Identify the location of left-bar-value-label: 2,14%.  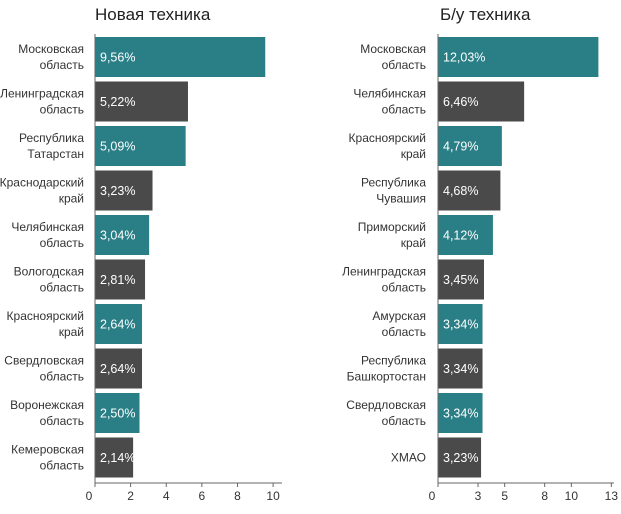
(117, 458).